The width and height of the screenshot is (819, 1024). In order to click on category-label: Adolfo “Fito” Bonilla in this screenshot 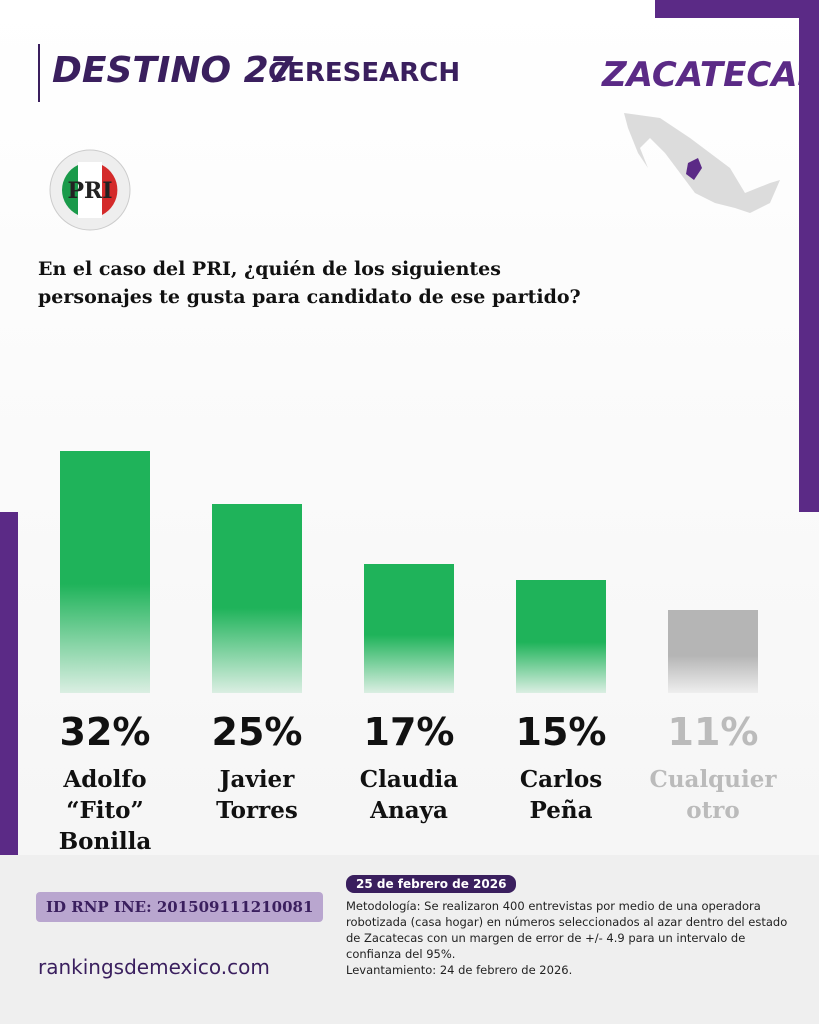, I will do `click(105, 810)`.